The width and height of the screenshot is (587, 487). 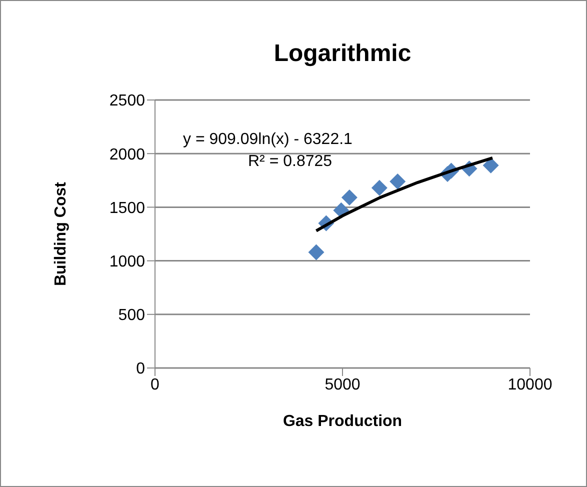 What do you see at coordinates (342, 54) in the screenshot?
I see `chart-title: Logarithmic` at bounding box center [342, 54].